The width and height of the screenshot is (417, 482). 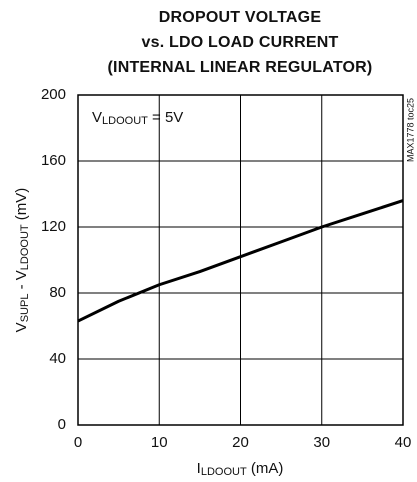 I want to click on side-note: MAX1778 toc25, so click(x=410, y=130).